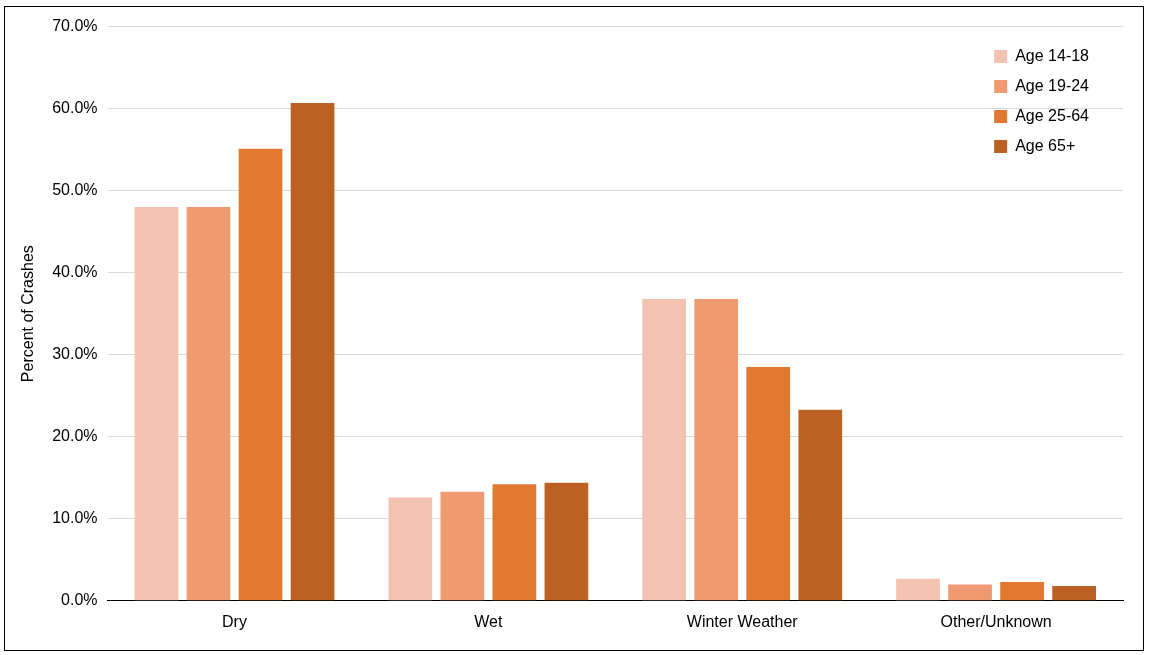 This screenshot has width=1150, height=655. Describe the element at coordinates (75, 108) in the screenshot. I see `y-tick-label: 60.0%` at that location.